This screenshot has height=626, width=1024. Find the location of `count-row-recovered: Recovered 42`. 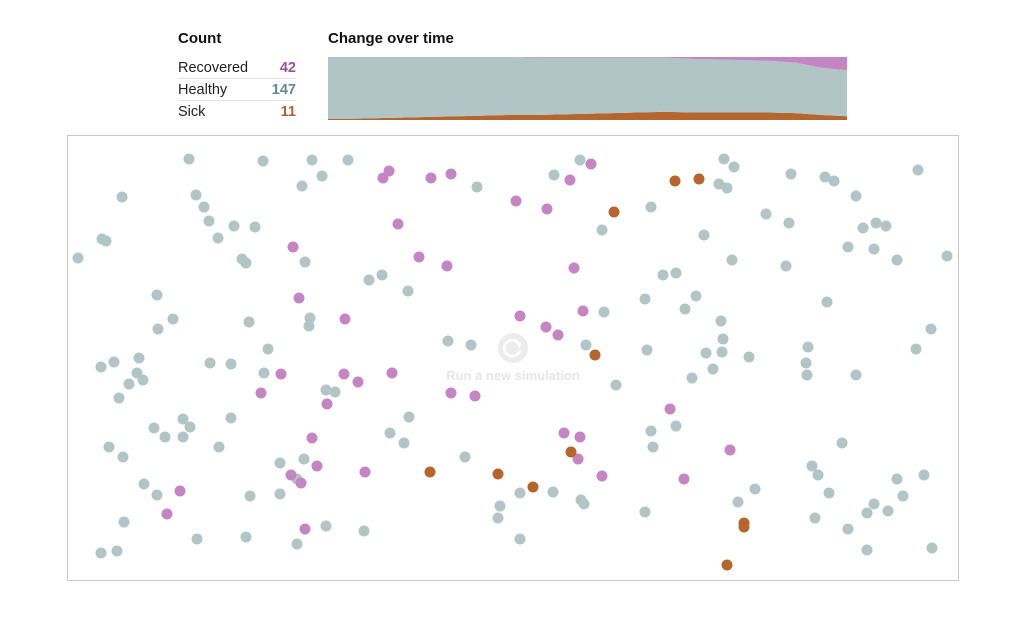

count-row-recovered: Recovered 42 is located at coordinates (237, 68).